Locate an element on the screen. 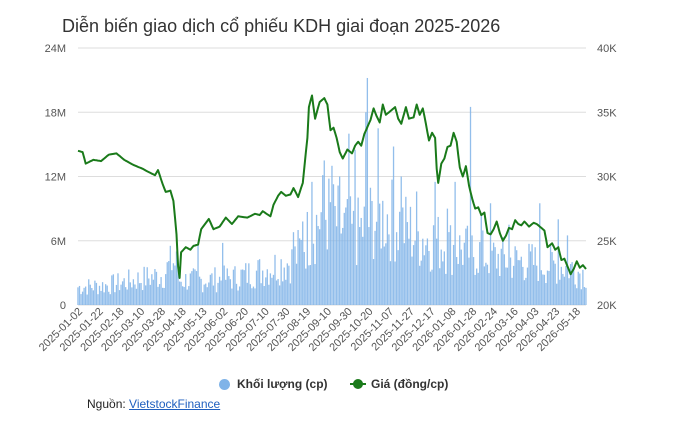 The width and height of the screenshot is (673, 446). source-note: Nguồn: VietstockFinance is located at coordinates (153, 404).